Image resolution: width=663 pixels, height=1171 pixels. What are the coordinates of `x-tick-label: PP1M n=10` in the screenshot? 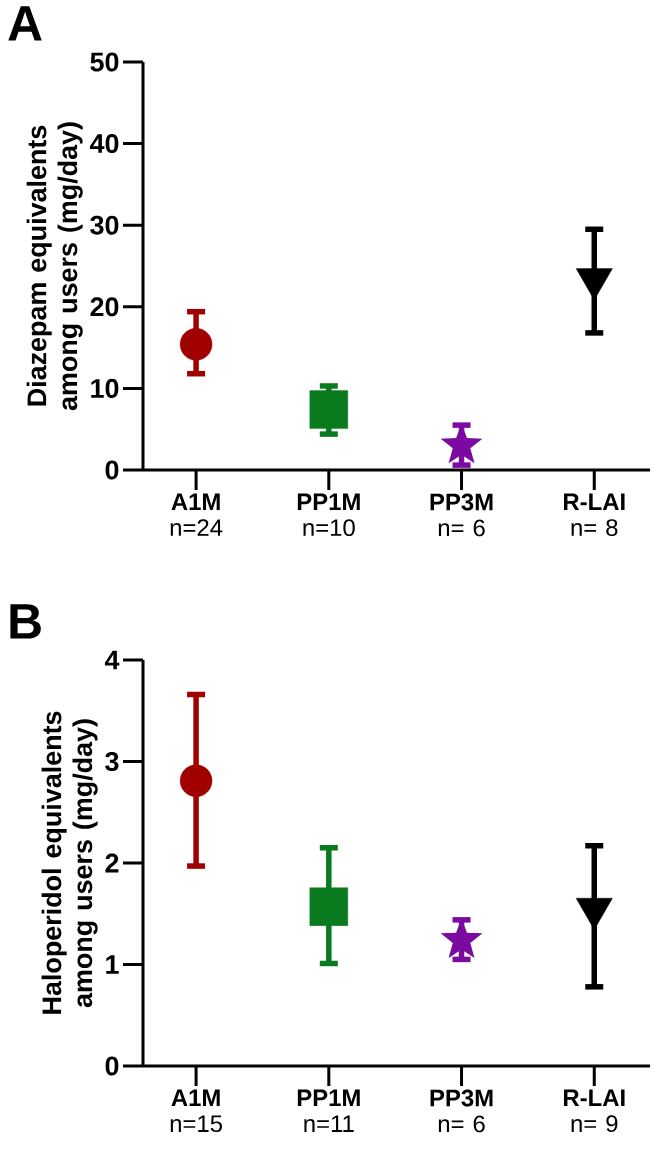 It's located at (328, 515).